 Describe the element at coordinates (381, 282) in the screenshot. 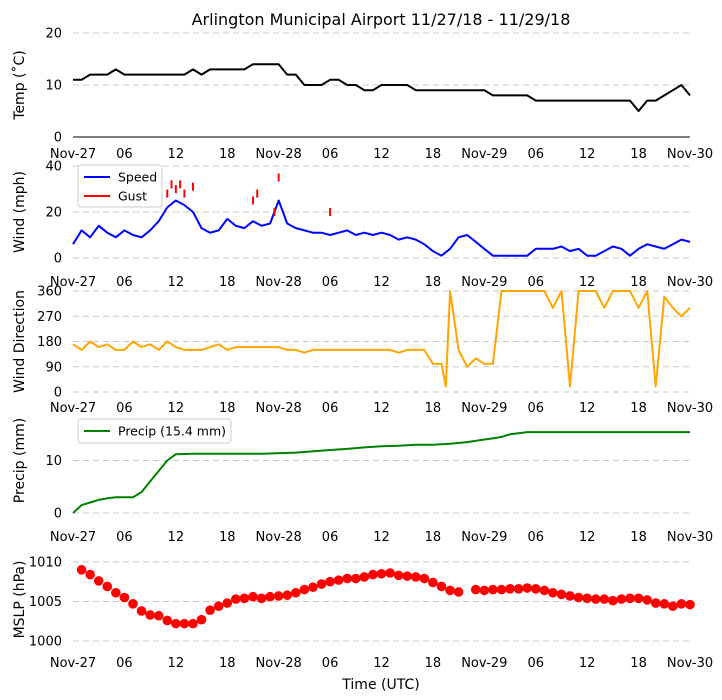

I see `x-tick-label-p1-6: 12` at that location.